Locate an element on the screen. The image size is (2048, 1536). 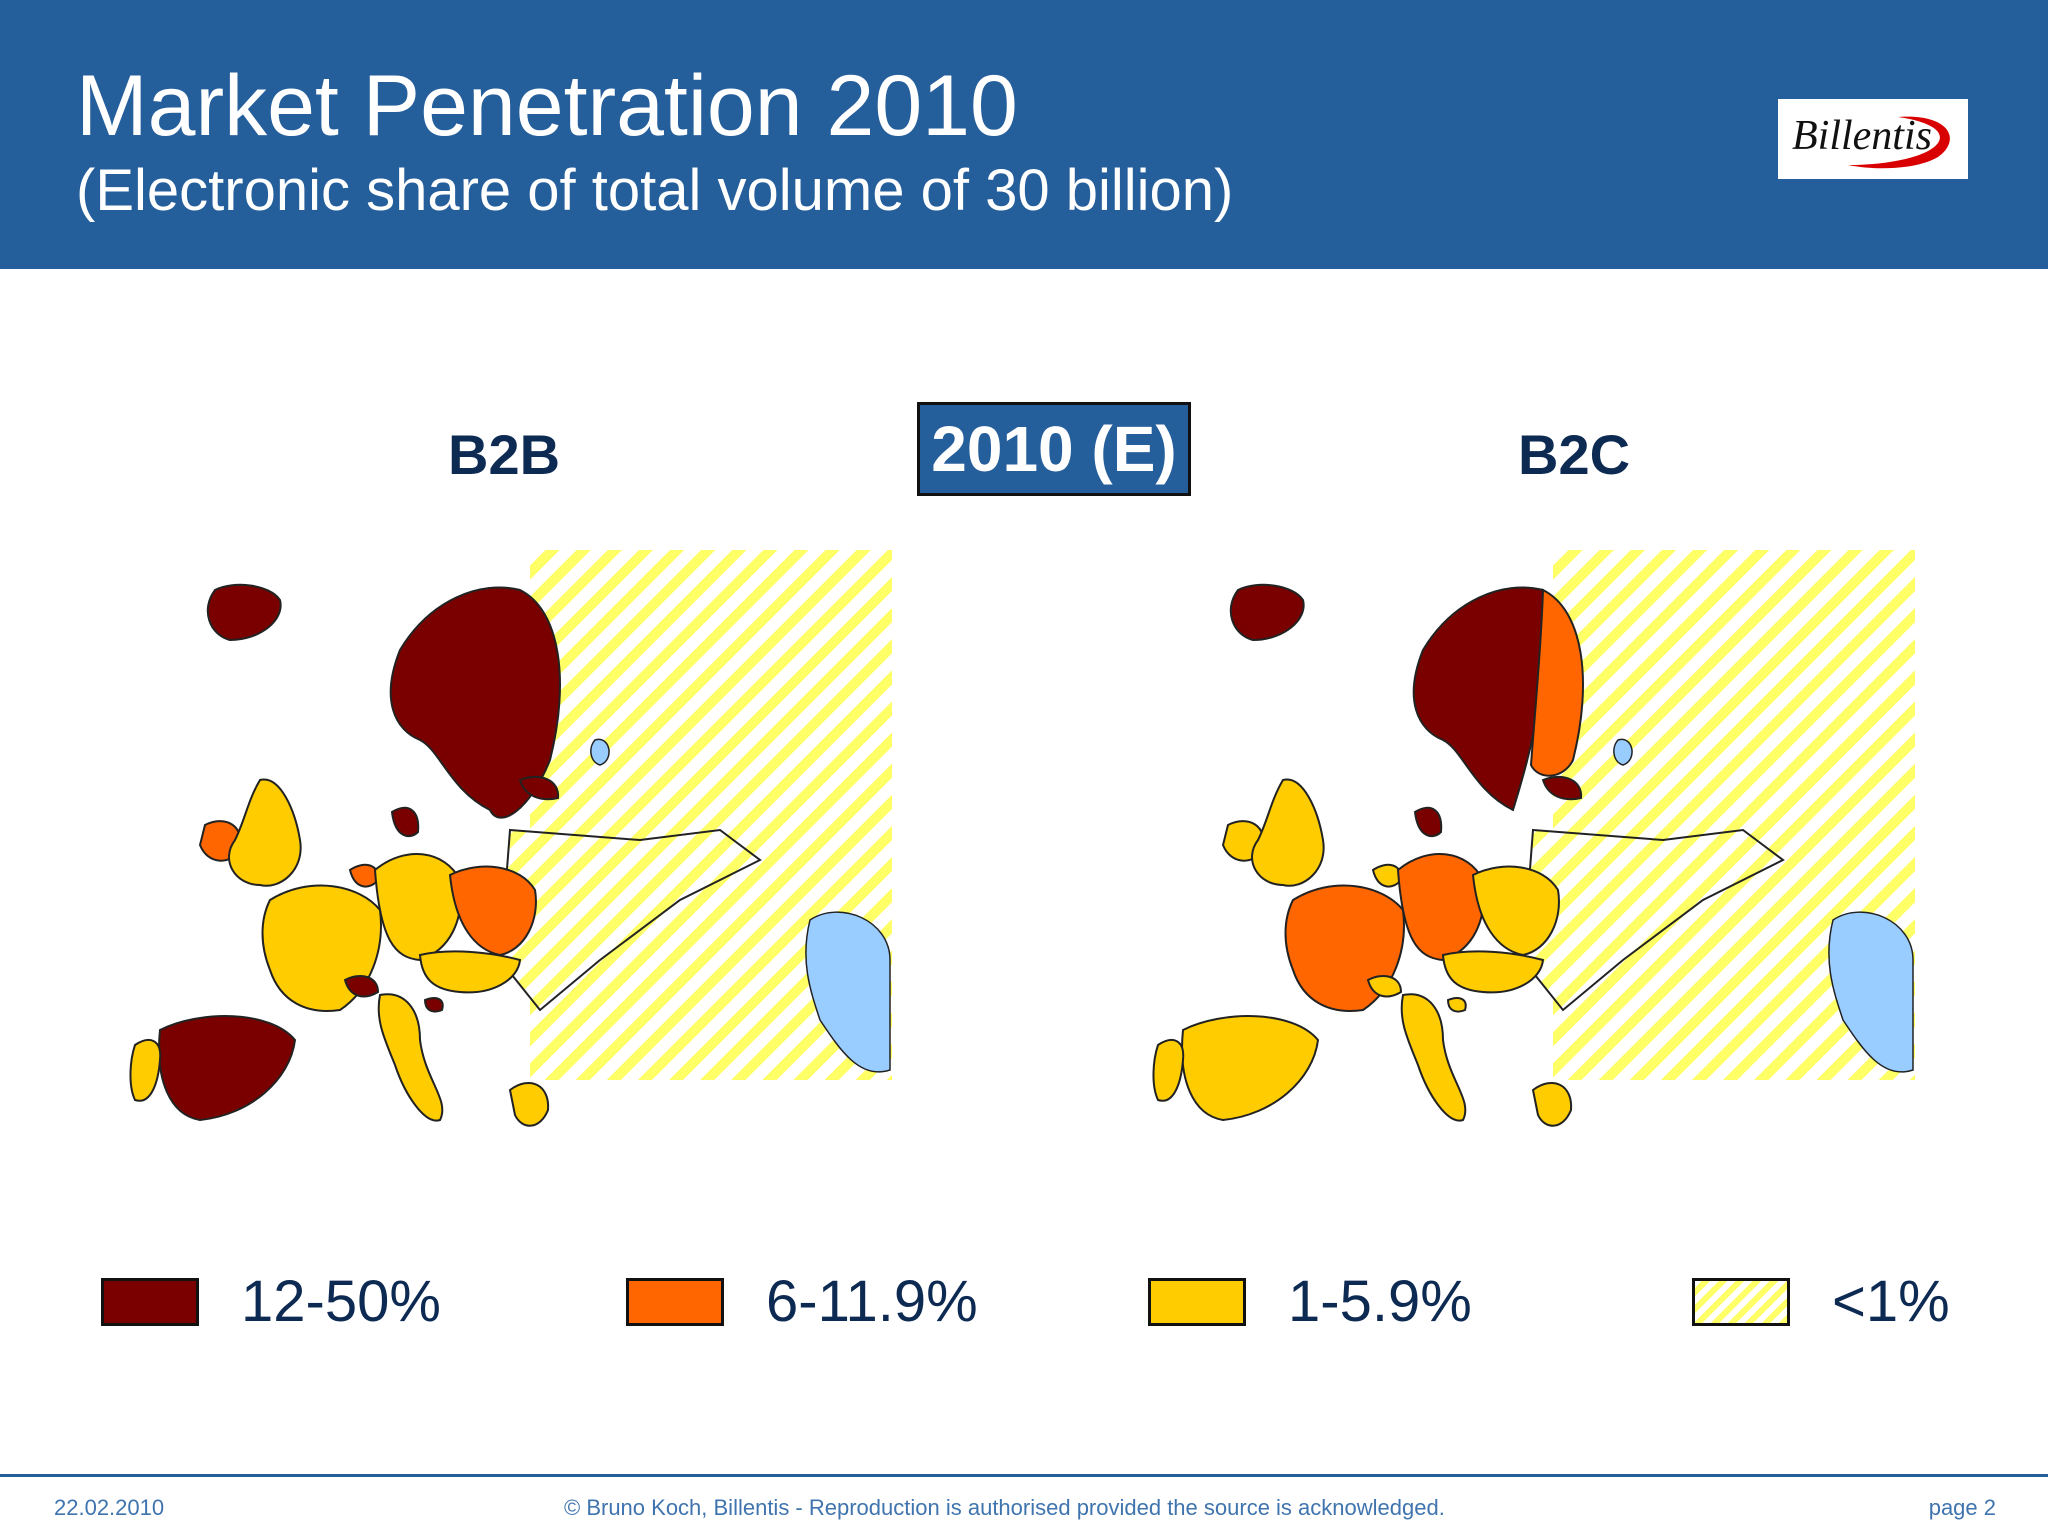
legend-label: 6-11.9% is located at coordinates (872, 1301).